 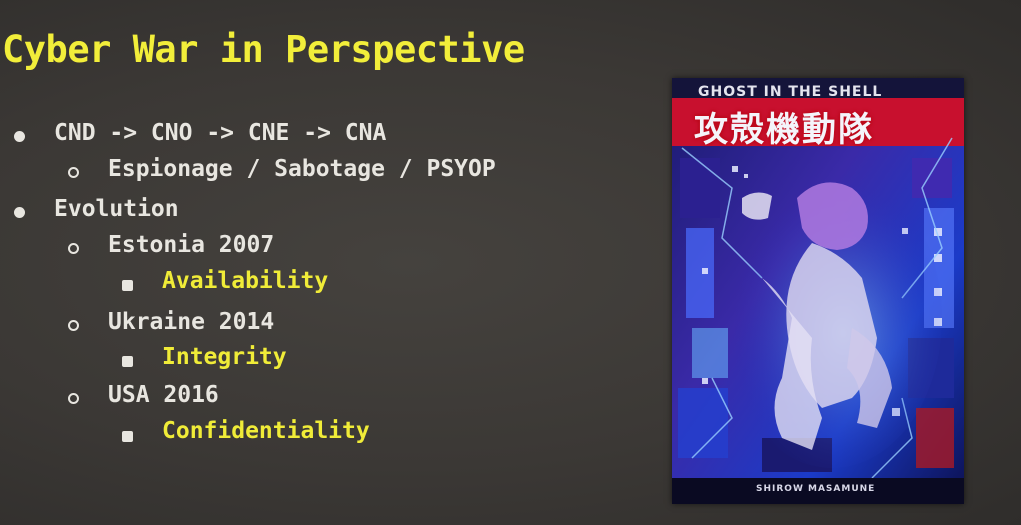 What do you see at coordinates (163, 395) in the screenshot?
I see `bullet-item: USA 2016` at bounding box center [163, 395].